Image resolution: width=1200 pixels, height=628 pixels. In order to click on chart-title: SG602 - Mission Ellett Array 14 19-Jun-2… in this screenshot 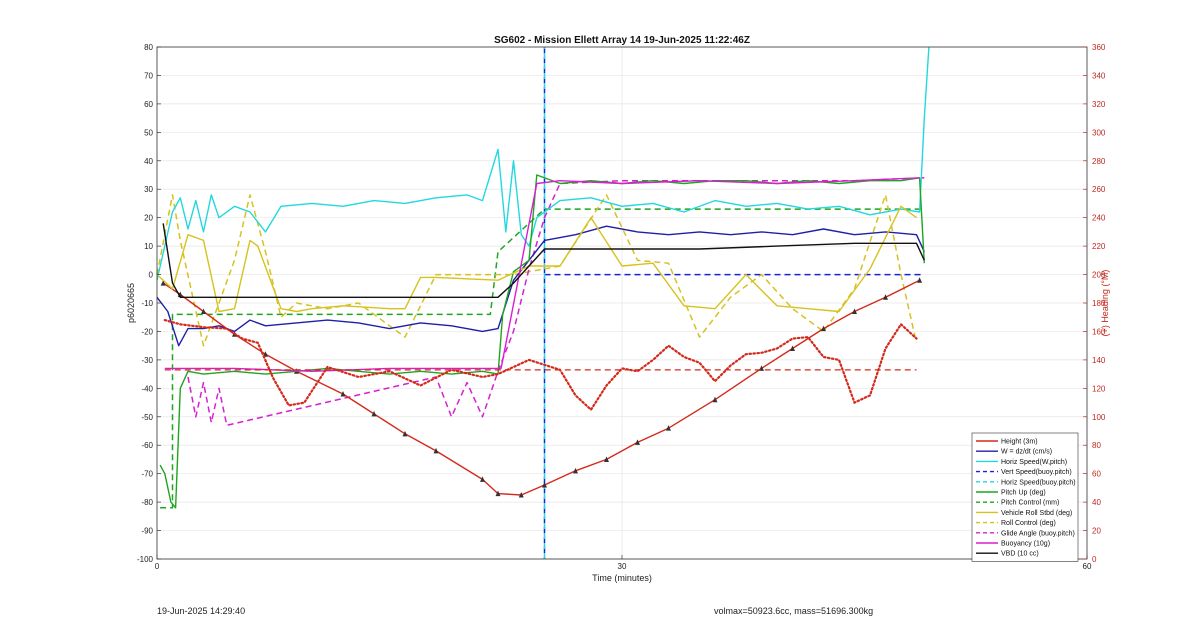, I will do `click(622, 40)`.